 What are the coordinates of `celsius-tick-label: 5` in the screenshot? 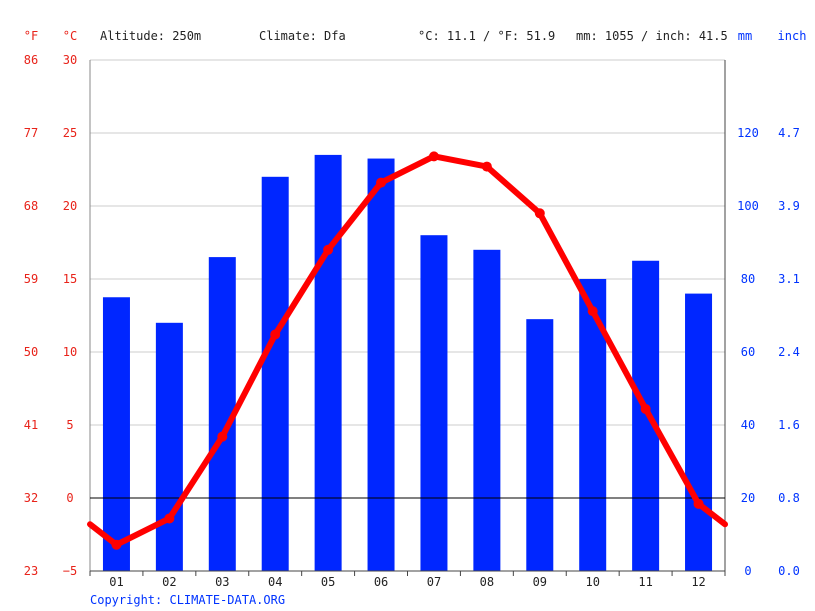 It's located at (69, 425).